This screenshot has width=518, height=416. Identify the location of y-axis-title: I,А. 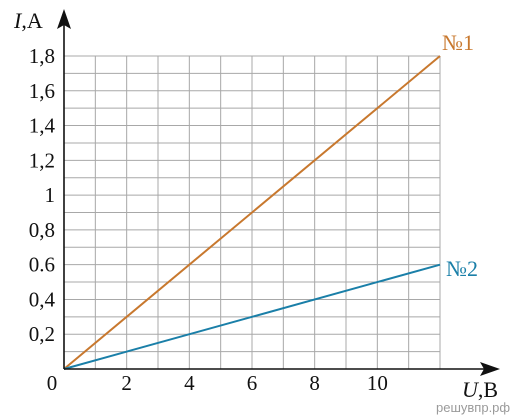
(28, 20).